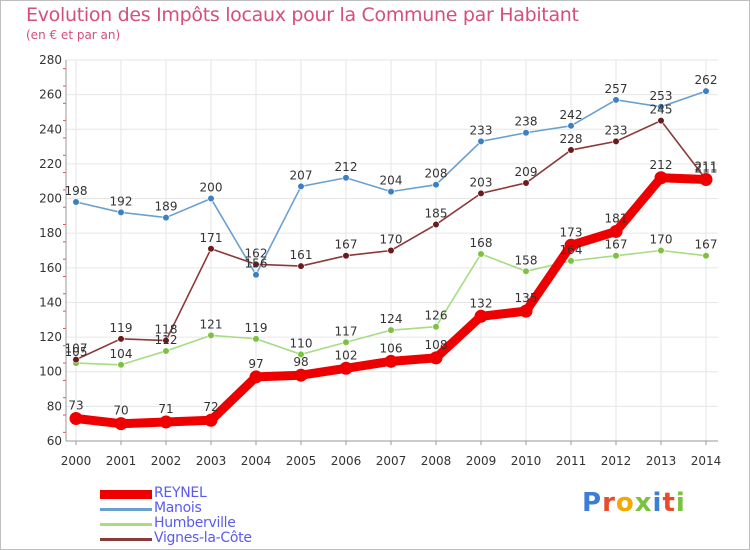 The image size is (750, 550). I want to click on data-label-vignes-la-c-te: 167, so click(346, 245).